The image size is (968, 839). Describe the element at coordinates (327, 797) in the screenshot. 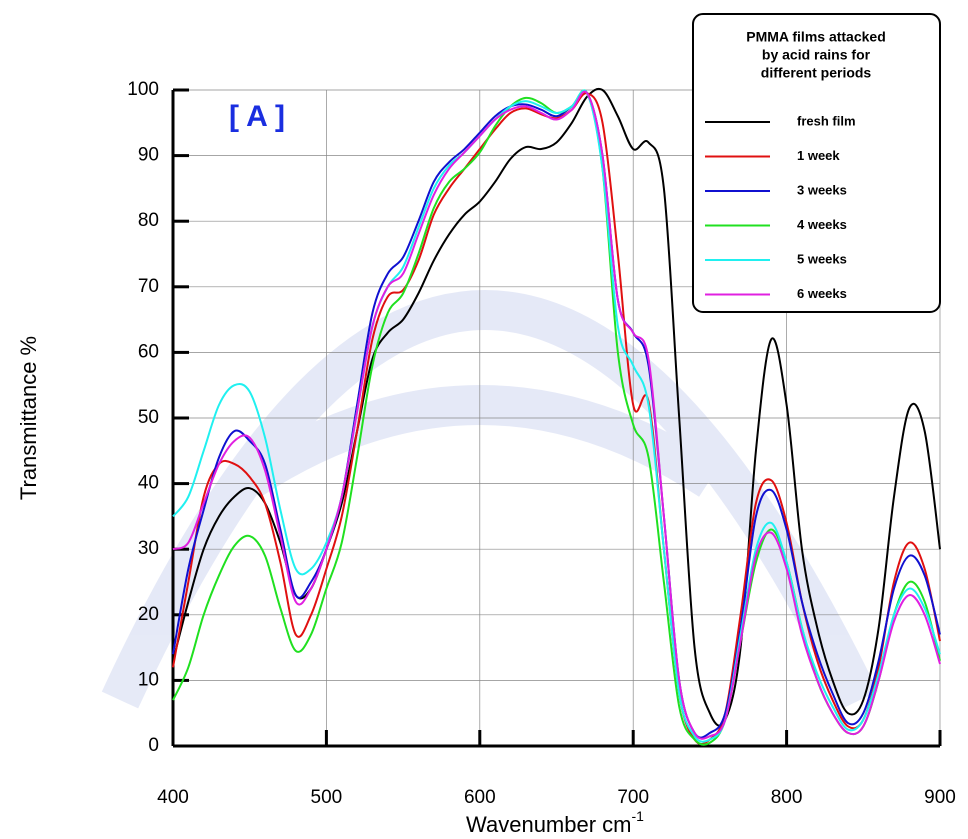

I see `x-tick-label: 500` at that location.